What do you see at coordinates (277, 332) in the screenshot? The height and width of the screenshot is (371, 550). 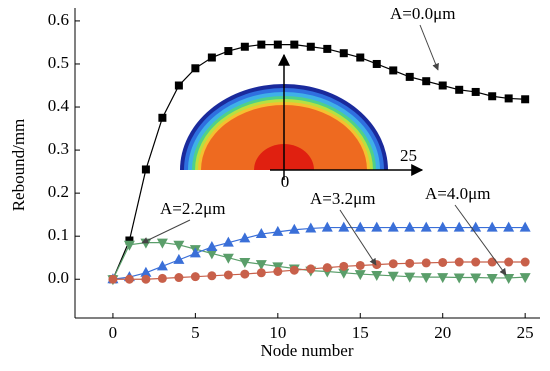 I see `x-tick-label: 10` at bounding box center [277, 332].